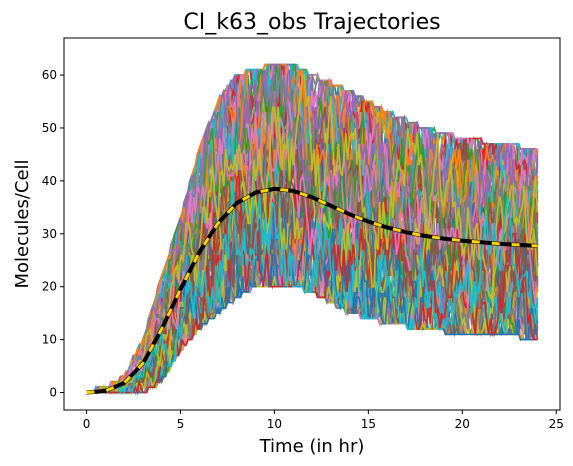  Describe the element at coordinates (311, 22) in the screenshot. I see `chart-title: CI_k63_obs Trajectories` at that location.